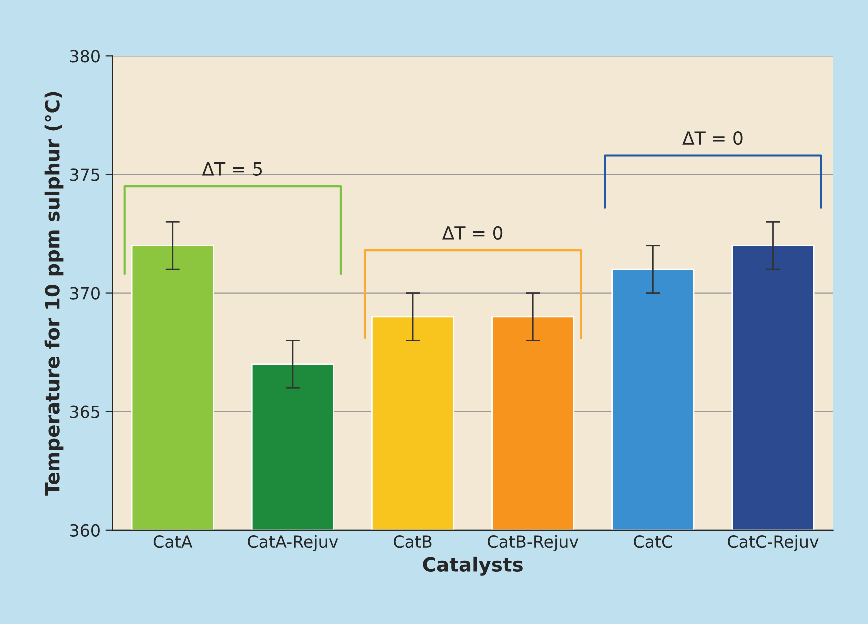 Image resolution: width=868 pixels, height=624 pixels. I want to click on x-tick-label: CatC, so click(653, 542).